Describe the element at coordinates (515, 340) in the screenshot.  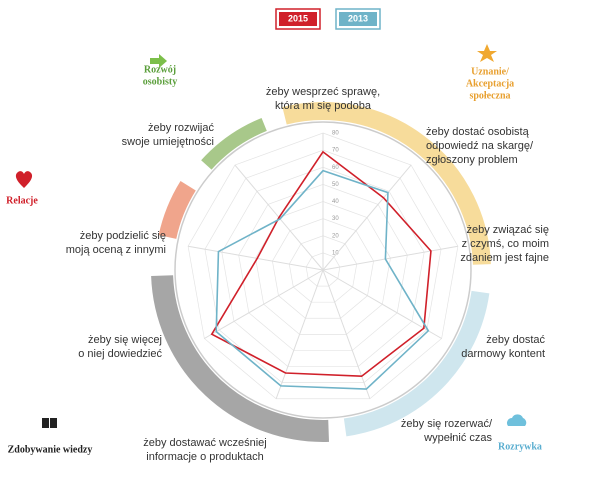
I see `axis-label: żeby dostać` at that location.